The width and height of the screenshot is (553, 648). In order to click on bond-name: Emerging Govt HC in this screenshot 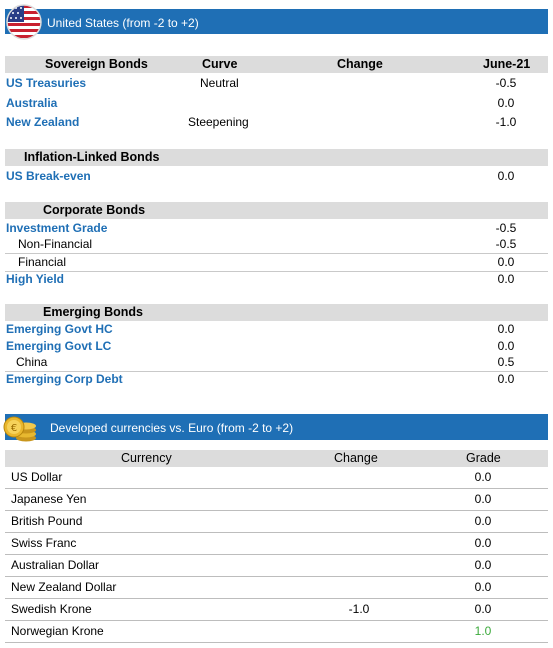, I will do `click(59, 329)`.